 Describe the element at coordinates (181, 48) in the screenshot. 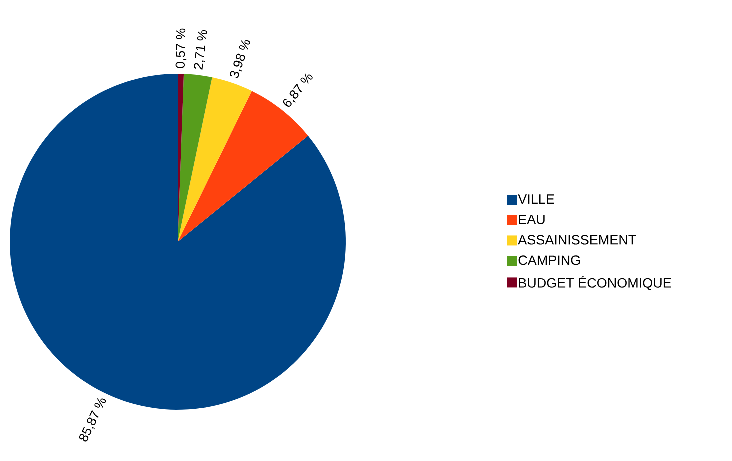

I see `data-label: 0,57 %` at that location.